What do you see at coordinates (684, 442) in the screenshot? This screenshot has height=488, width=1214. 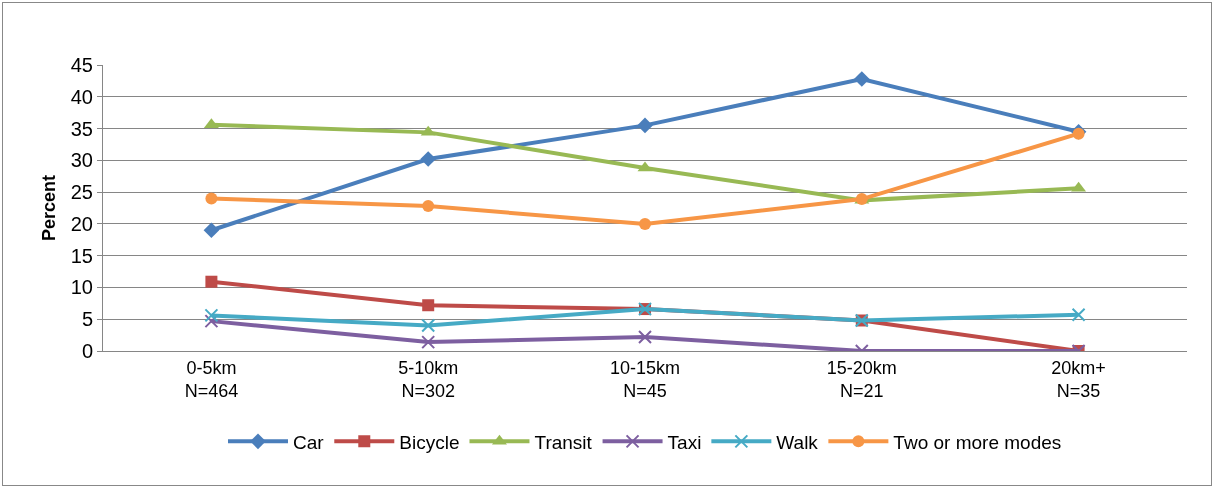 I see `legend-label: Taxi` at bounding box center [684, 442].